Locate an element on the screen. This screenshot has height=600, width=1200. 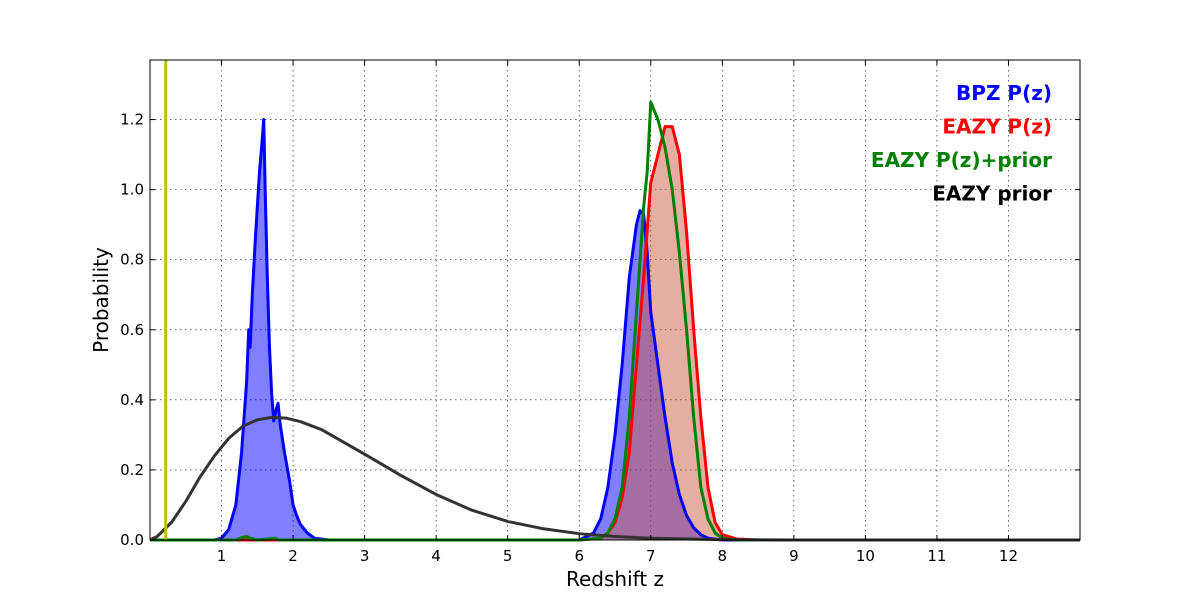
y-tick-label-2: 0.4 is located at coordinates (132, 400).